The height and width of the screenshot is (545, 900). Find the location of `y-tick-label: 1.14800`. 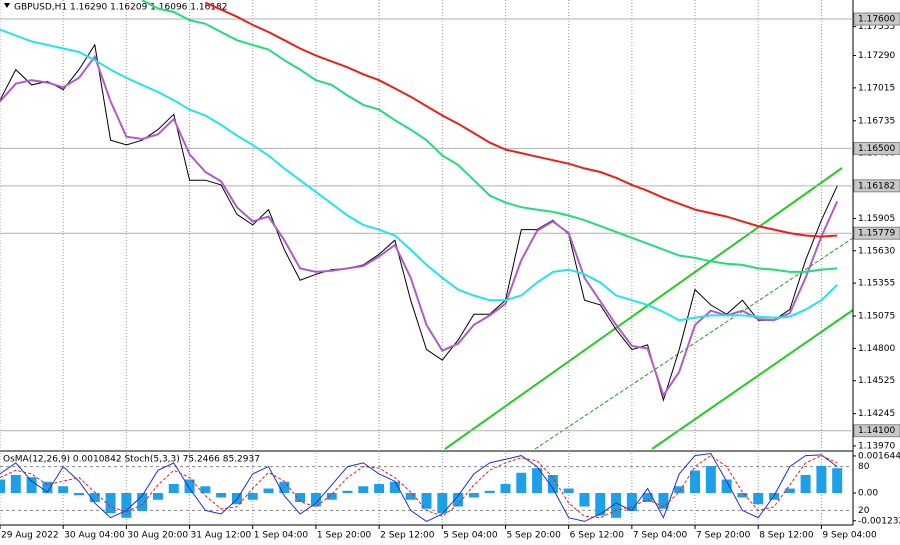

y-tick-label: 1.14800 is located at coordinates (876, 349).